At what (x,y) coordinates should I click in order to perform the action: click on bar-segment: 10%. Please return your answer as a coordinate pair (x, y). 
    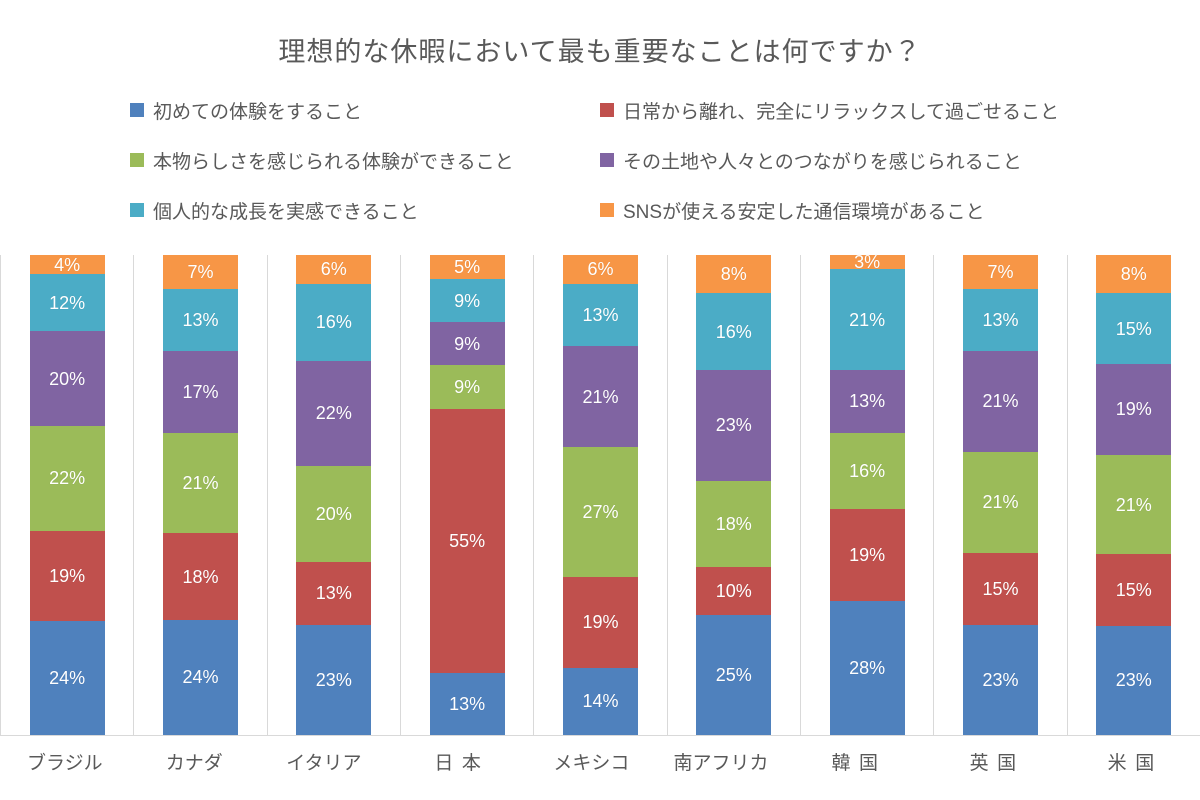
    Looking at the image, I should click on (734, 591).